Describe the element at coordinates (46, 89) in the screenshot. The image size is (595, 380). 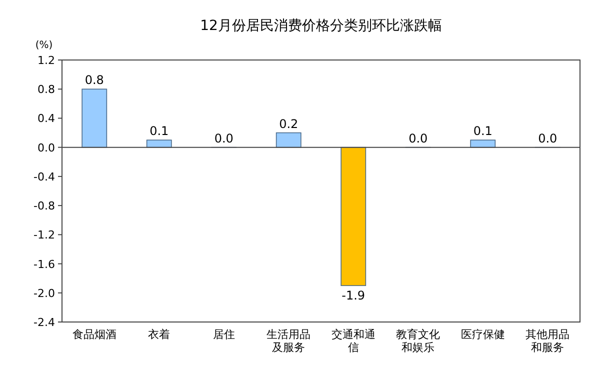
I see `y-tick-label: 0.8` at that location.